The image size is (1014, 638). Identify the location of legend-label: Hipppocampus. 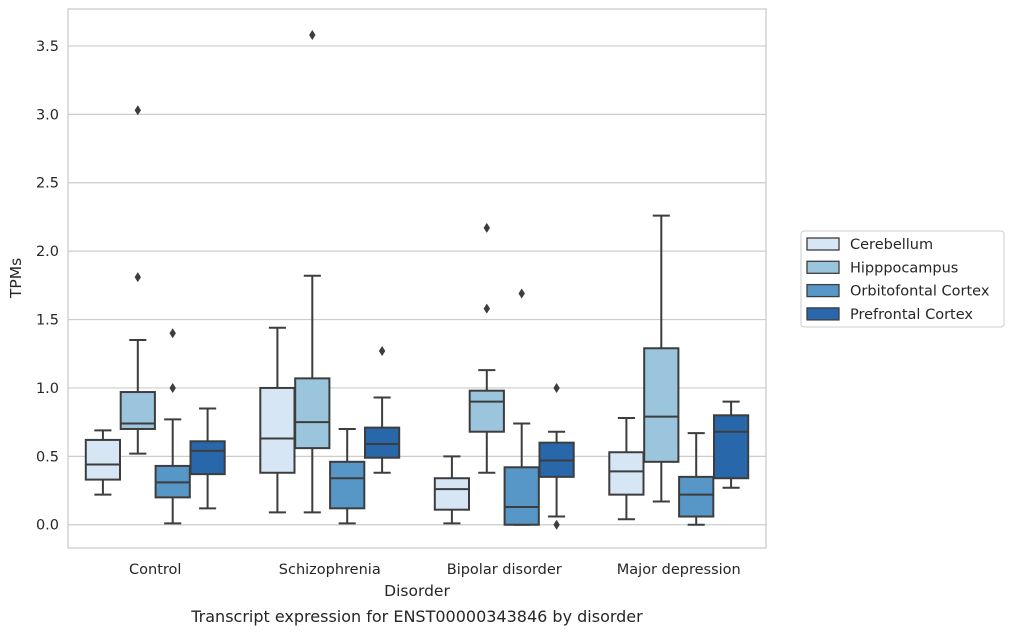
(904, 268).